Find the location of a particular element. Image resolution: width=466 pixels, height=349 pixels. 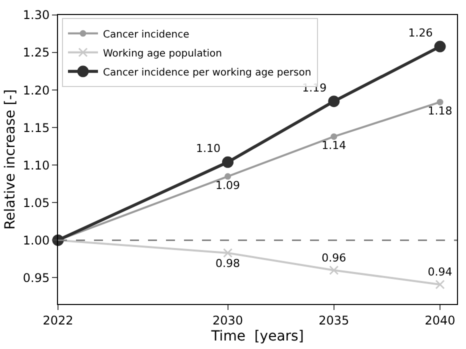

x-tick-label: 2035 is located at coordinates (334, 320).